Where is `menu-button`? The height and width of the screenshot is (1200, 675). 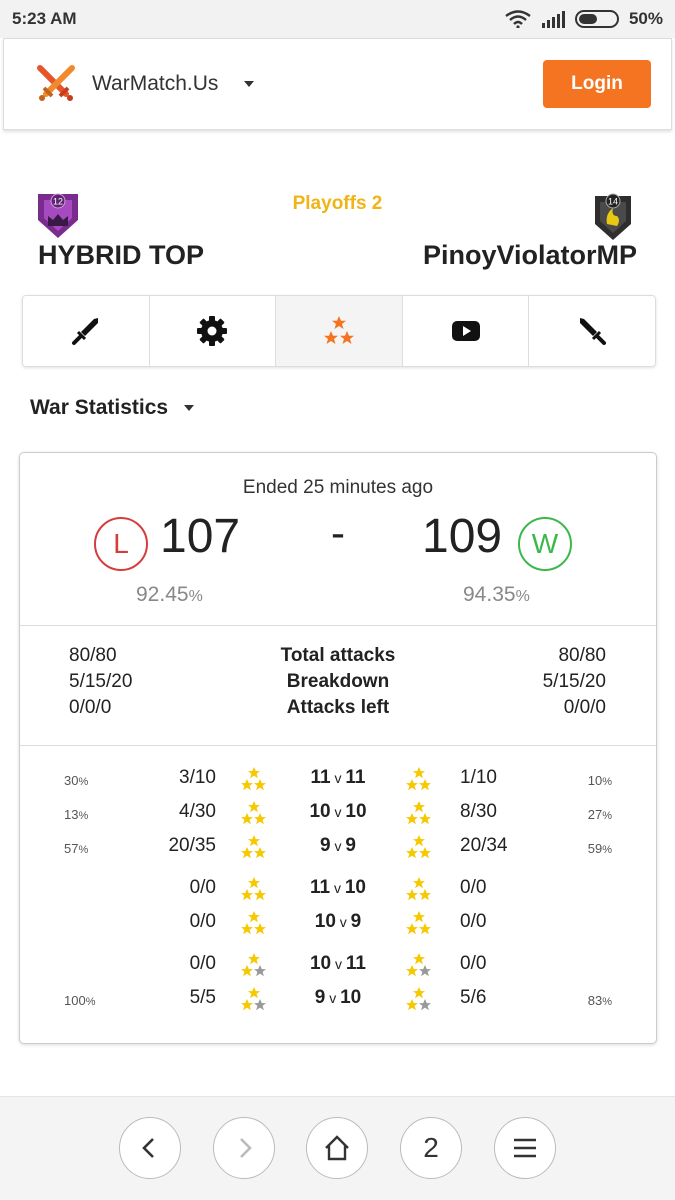
menu-button is located at coordinates (525, 1148).